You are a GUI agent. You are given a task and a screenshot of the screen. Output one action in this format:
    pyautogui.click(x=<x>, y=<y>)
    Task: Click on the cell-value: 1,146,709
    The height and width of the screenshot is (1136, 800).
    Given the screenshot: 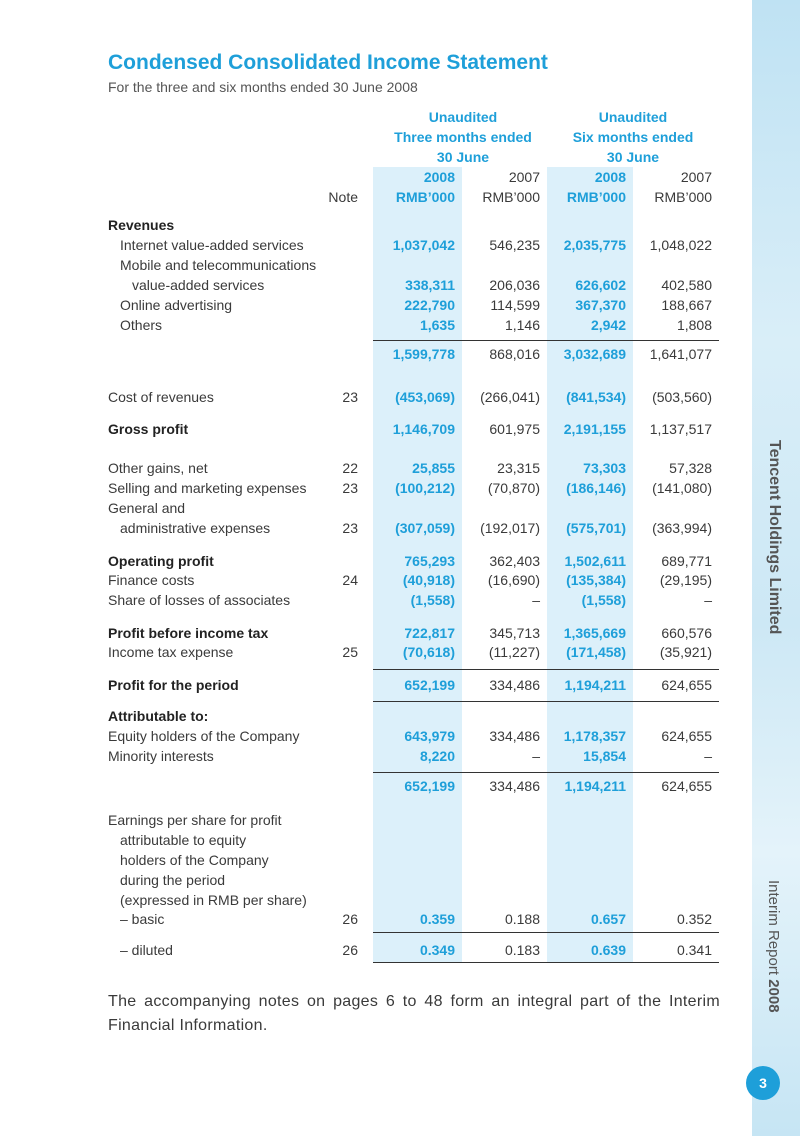 What is the action you would take?
    pyautogui.click(x=423, y=429)
    